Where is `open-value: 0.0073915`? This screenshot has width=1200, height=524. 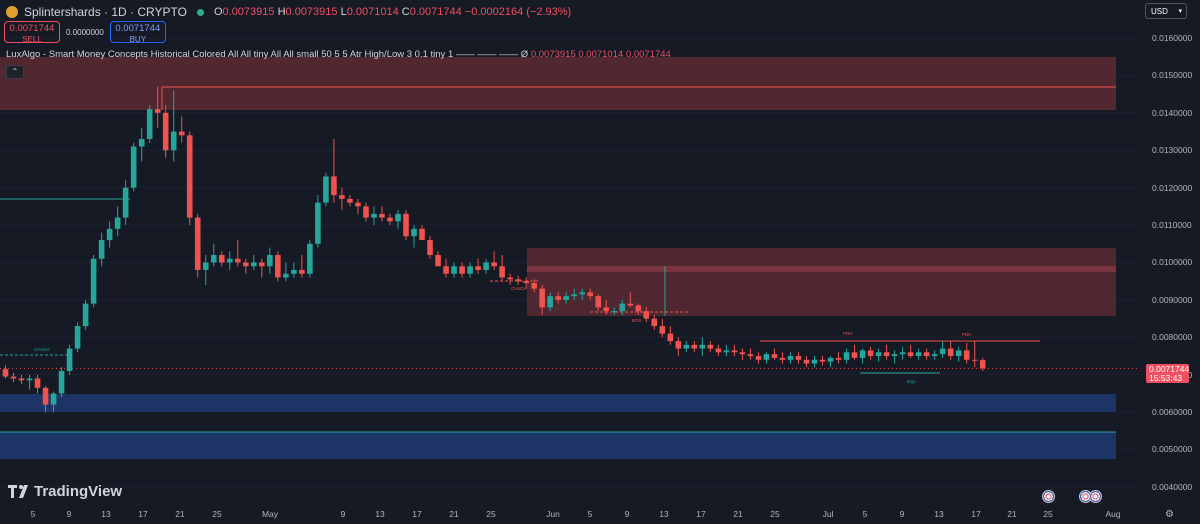 open-value: 0.0073915 is located at coordinates (248, 12).